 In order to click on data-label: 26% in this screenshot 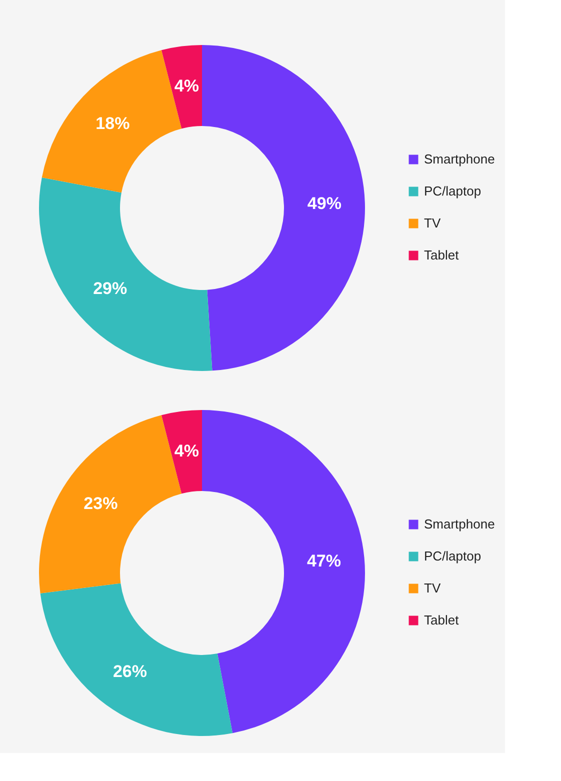, I will do `click(130, 672)`.